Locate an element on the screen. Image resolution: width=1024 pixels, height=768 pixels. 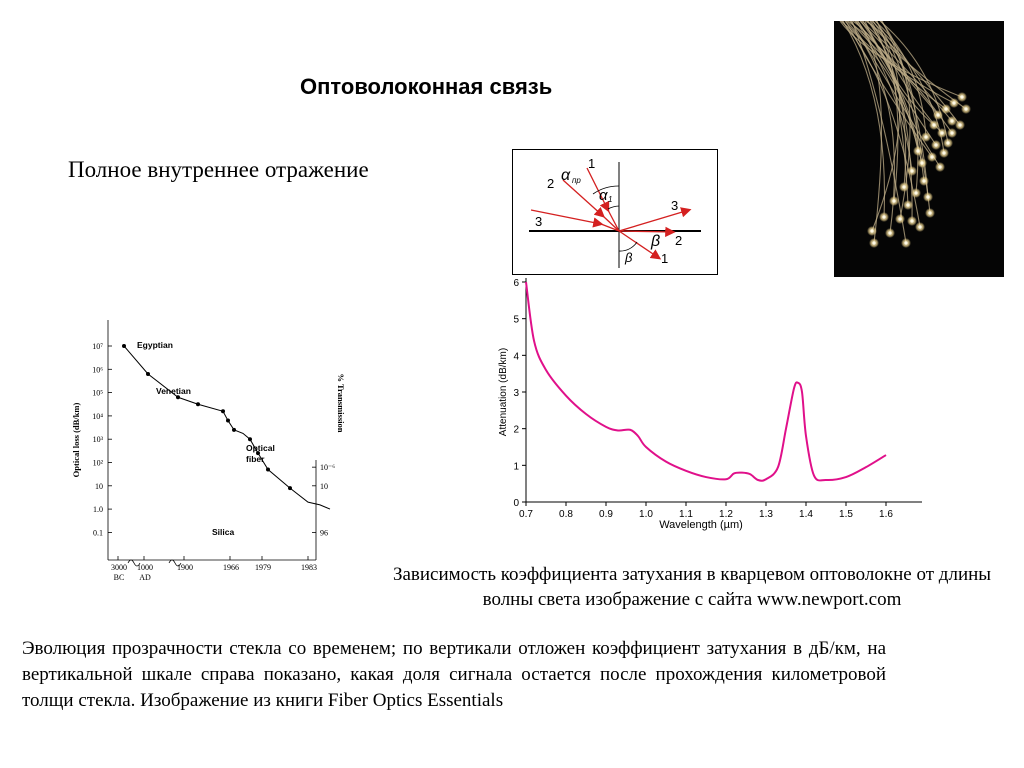
x-tick-label: 1966 is located at coordinates (231, 567).